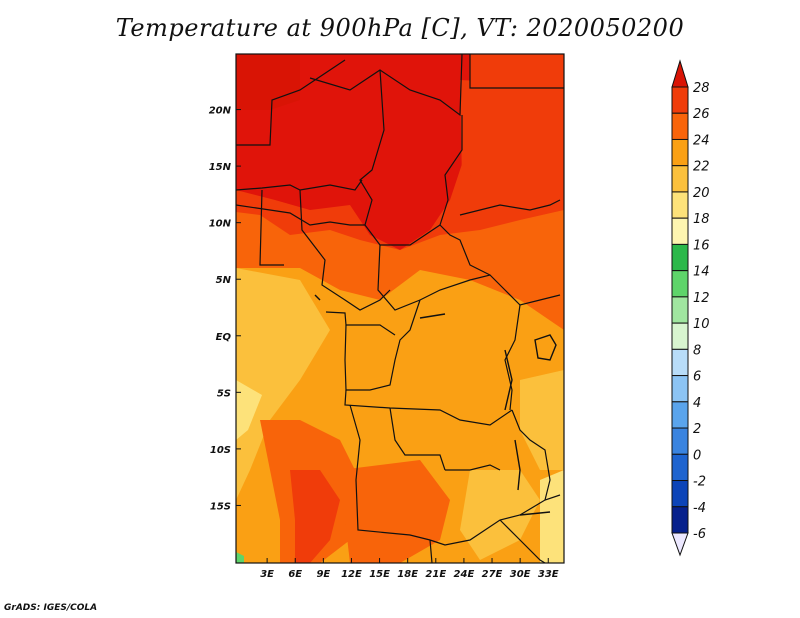  What do you see at coordinates (351, 574) in the screenshot?
I see `lon-tick-label: 12E` at bounding box center [351, 574].